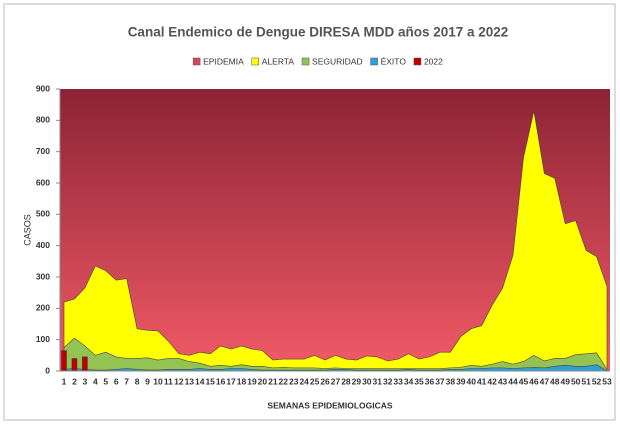  Describe the element at coordinates (252, 381) in the screenshot. I see `x-tick-label: 19` at that location.